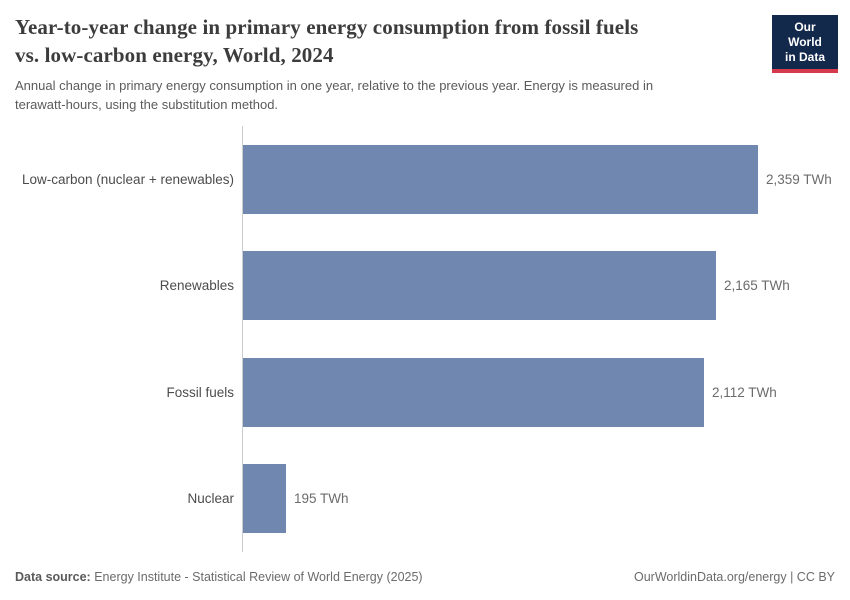  I want to click on owid-logo: Our World in Data, so click(805, 44).